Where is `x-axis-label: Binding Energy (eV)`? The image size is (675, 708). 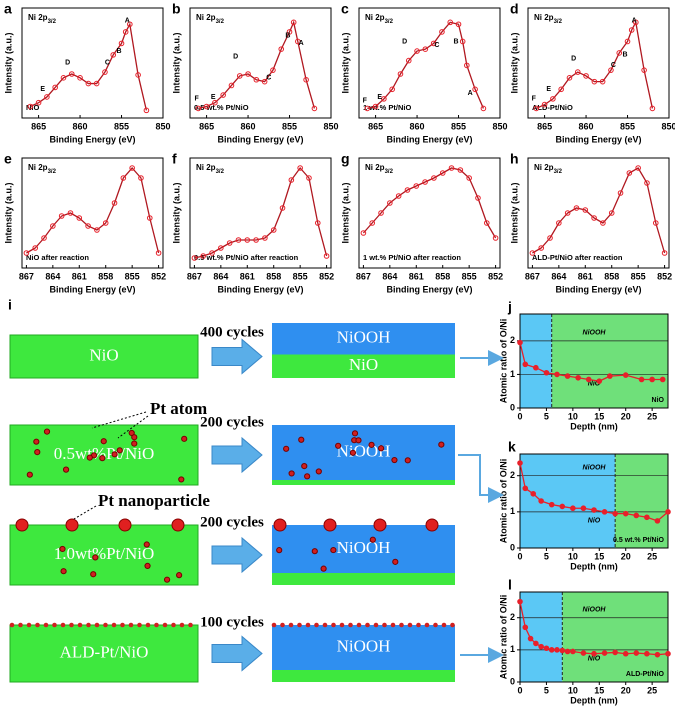
x-axis-label: Binding Energy (eV) is located at coordinates (598, 289).